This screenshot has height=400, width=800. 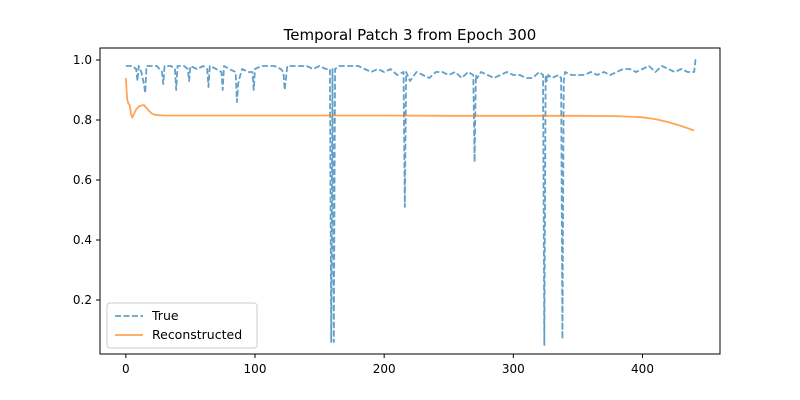 What do you see at coordinates (410, 35) in the screenshot?
I see `chart-title: Temporal Patch 3 from Epoch 300` at bounding box center [410, 35].